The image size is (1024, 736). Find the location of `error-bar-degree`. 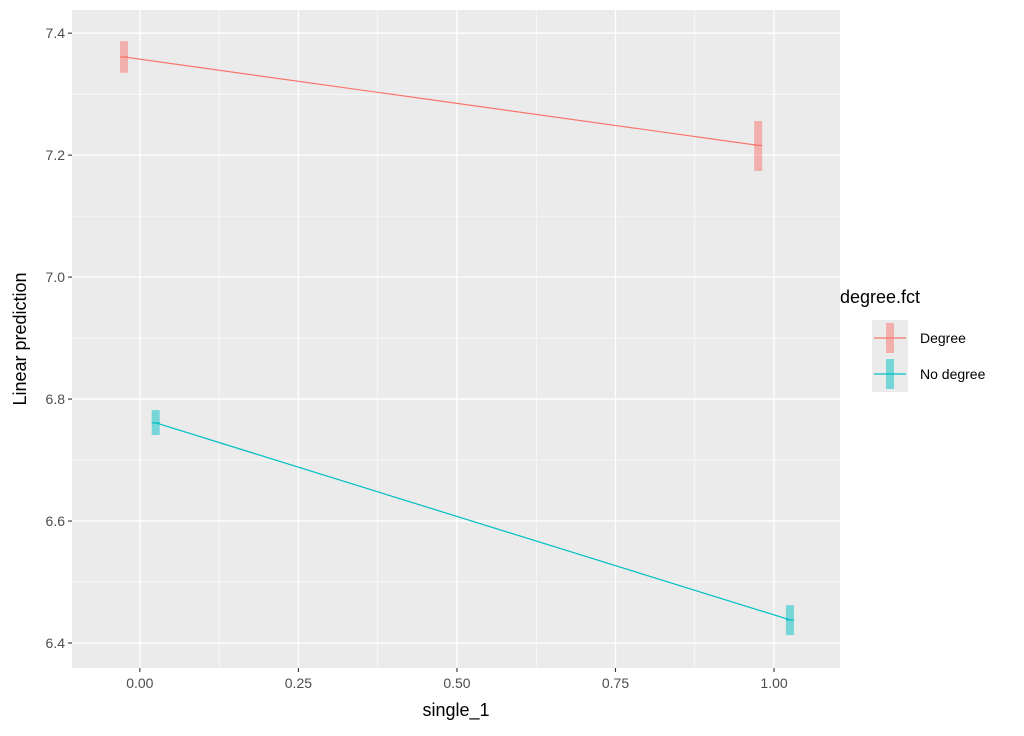

error-bar-degree is located at coordinates (758, 145).